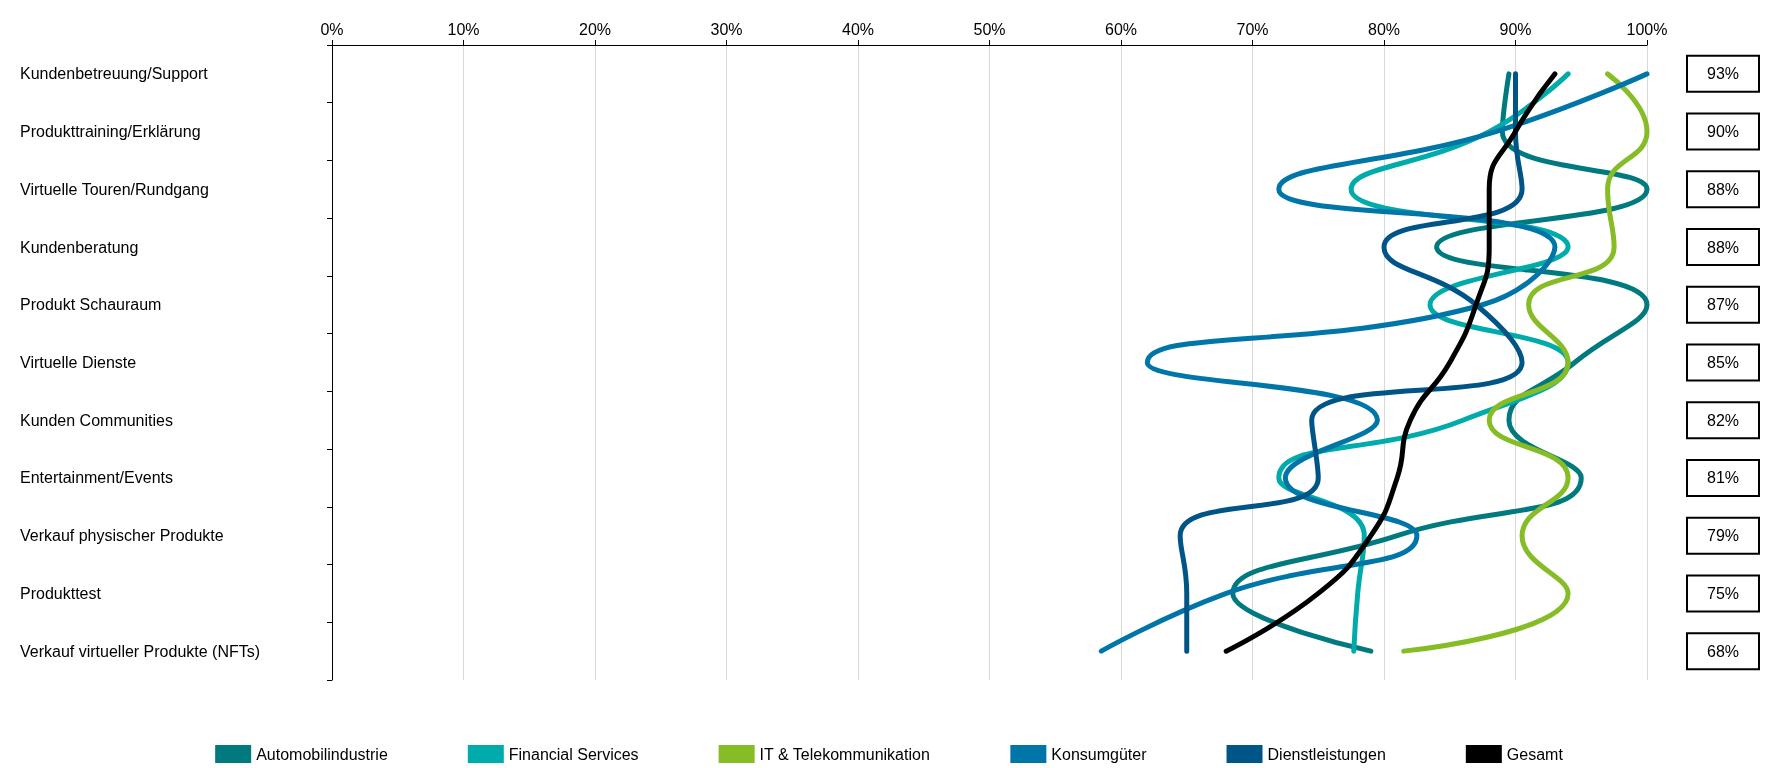  I want to click on legend-label: Konsumgüter, so click(1099, 754).